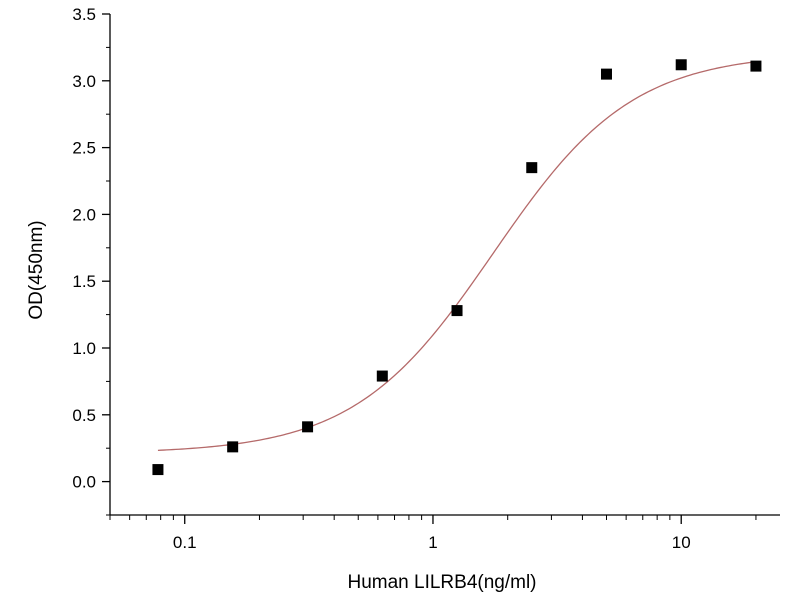  I want to click on y-tick-label: 2.5, so click(84, 148).